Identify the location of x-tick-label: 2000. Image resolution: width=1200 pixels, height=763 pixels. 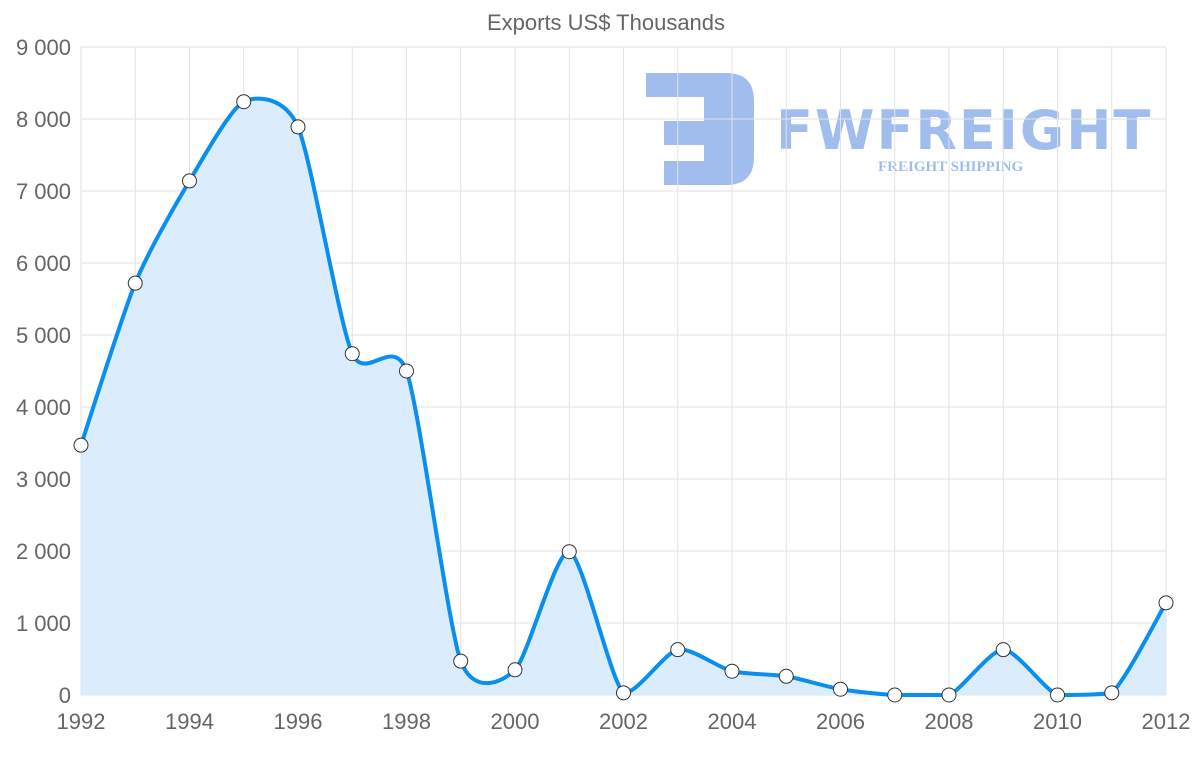
(515, 721).